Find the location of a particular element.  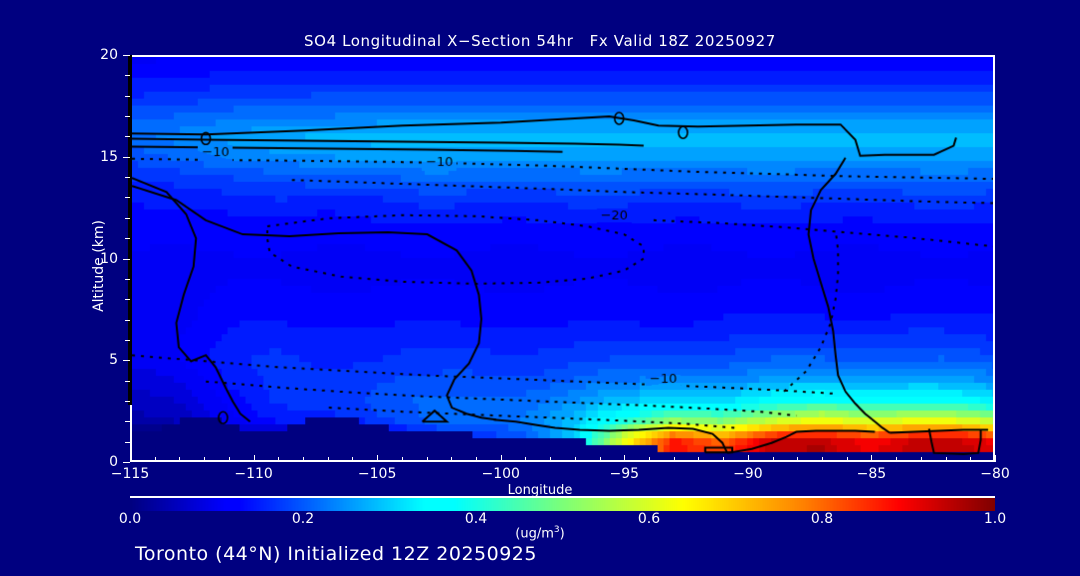

x-tick-label: −105 is located at coordinates (377, 474).